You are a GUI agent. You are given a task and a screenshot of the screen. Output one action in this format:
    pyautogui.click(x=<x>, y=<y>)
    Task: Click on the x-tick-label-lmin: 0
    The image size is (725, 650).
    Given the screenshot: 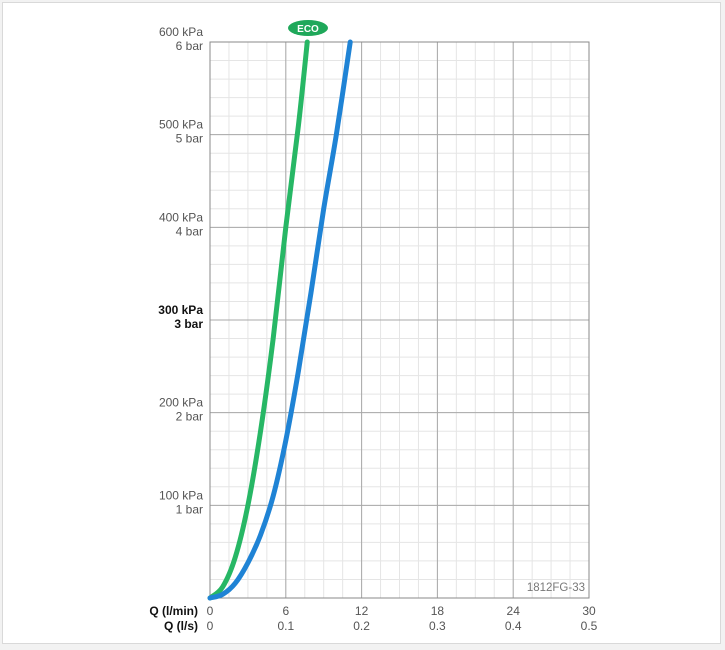 What is the action you would take?
    pyautogui.click(x=210, y=611)
    